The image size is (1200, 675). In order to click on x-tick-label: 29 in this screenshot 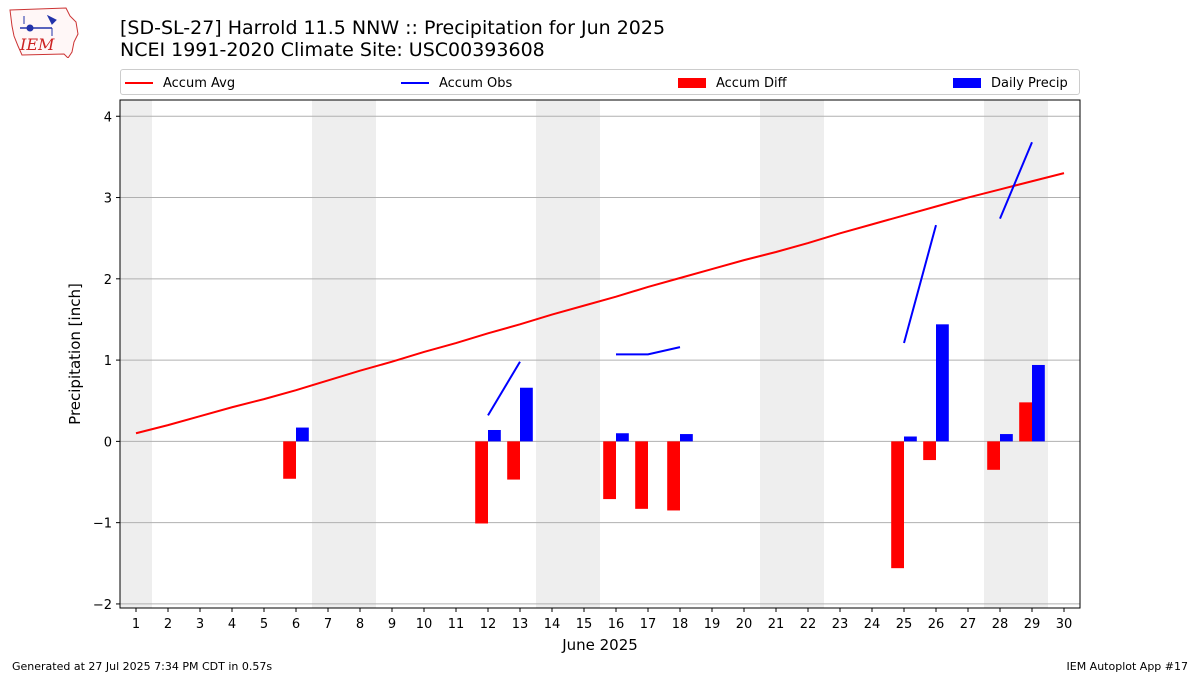, I will do `click(1032, 624)`.